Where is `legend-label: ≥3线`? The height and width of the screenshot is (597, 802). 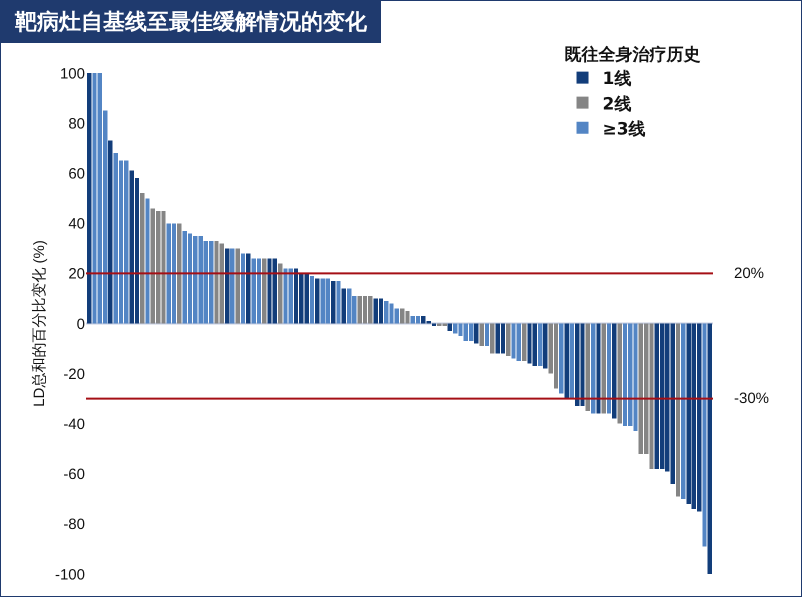 legend-label: ≥3线 is located at coordinates (624, 129).